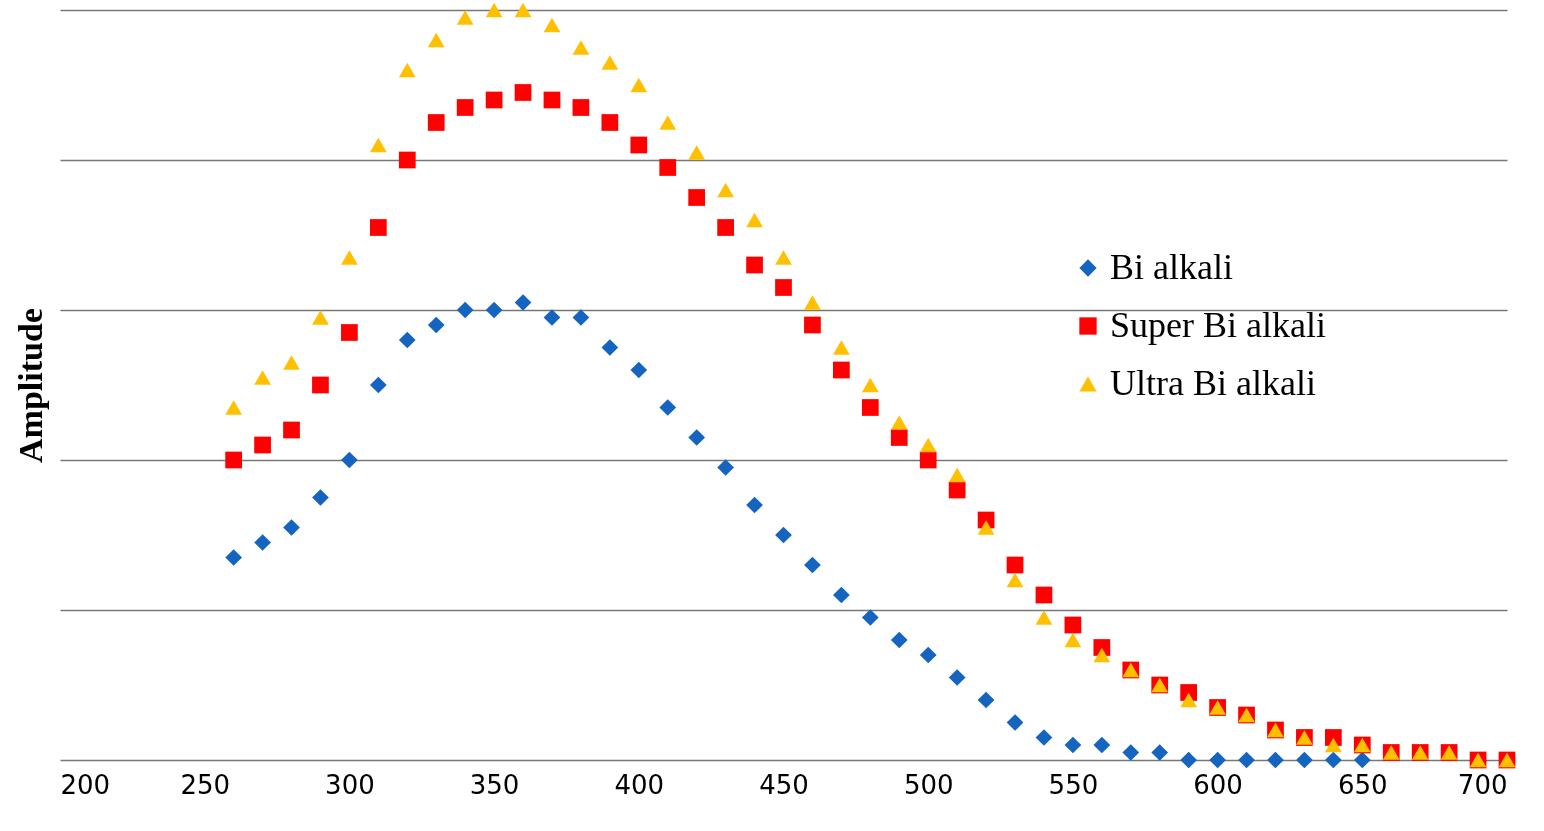 This screenshot has height=831, width=1544. Describe the element at coordinates (1218, 325) in the screenshot. I see `legend-label: Super Bi alkali` at that location.